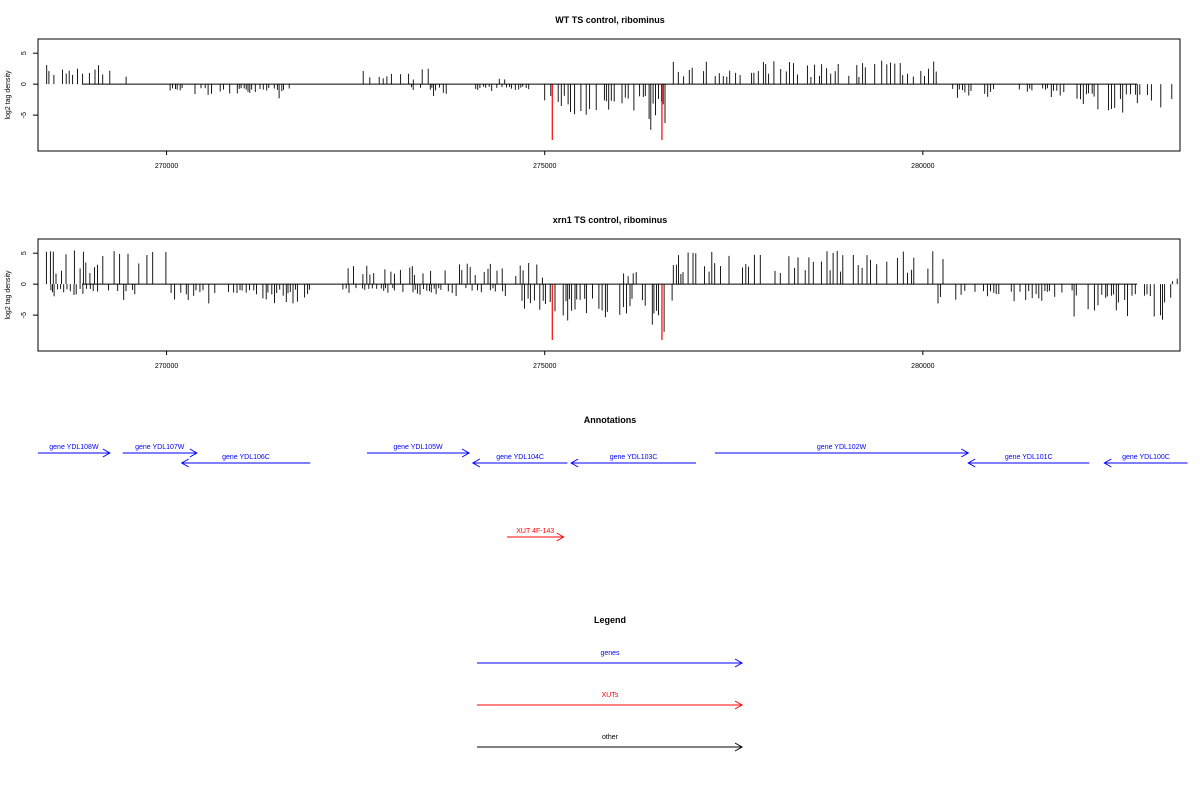  Describe the element at coordinates (545, 360) in the screenshot. I see `xrn1-x-axis: 270000 275000 280000` at that location.